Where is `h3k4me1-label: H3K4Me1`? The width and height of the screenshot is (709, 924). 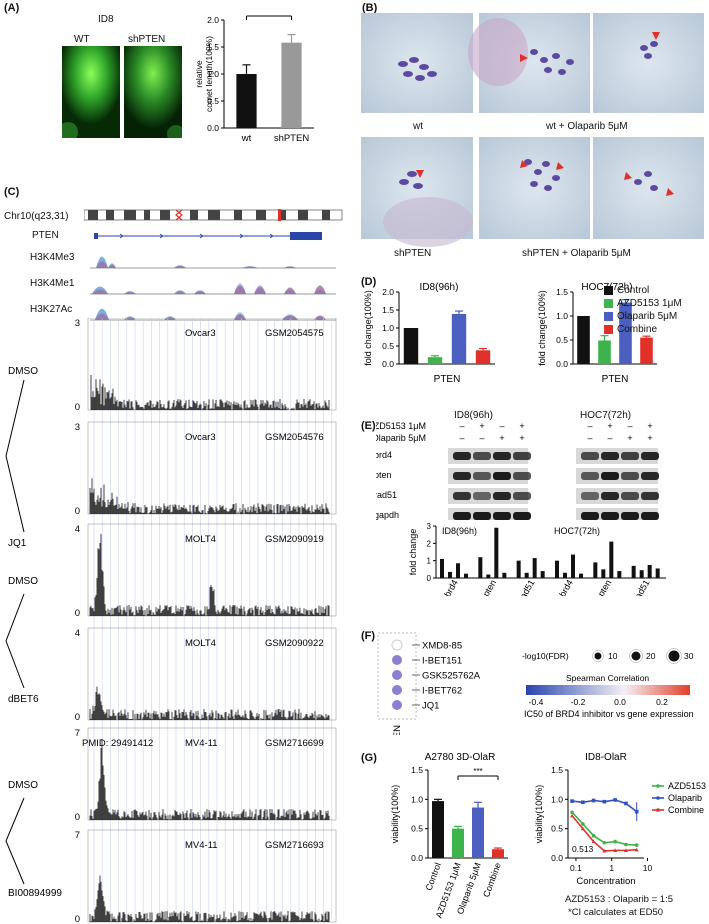 h3k4me1-label: H3K4Me1 is located at coordinates (52, 283).